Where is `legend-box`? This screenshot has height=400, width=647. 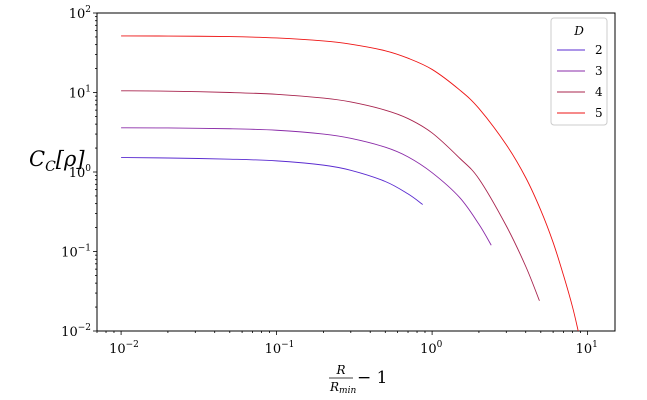
legend-box is located at coordinates (579, 71).